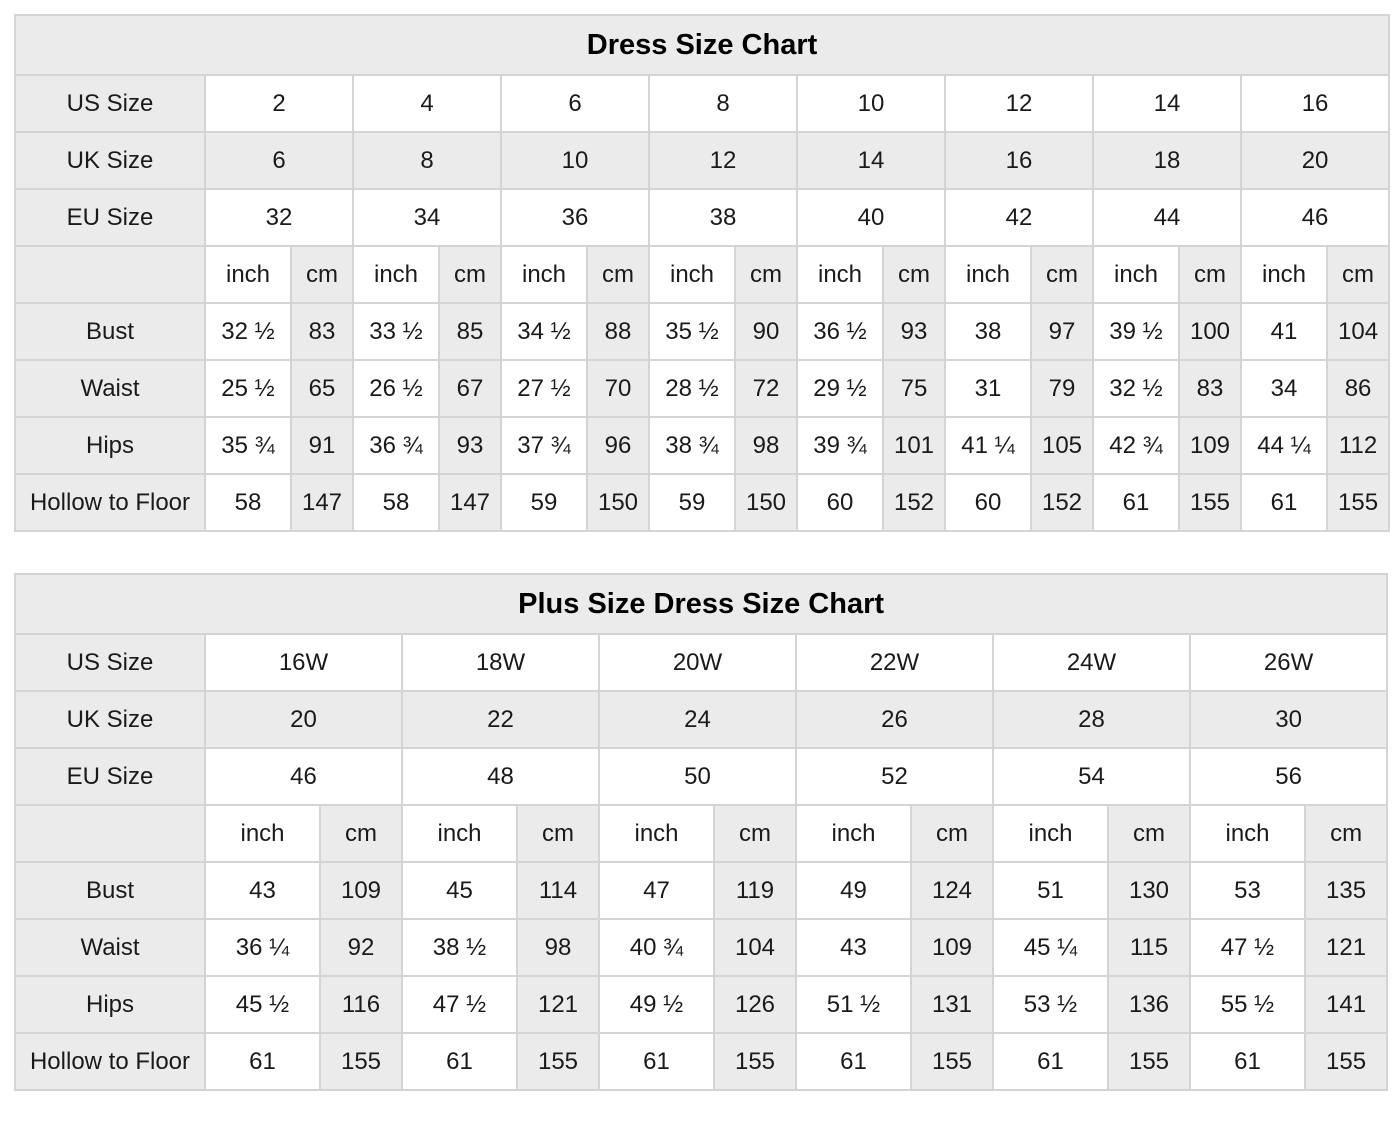  What do you see at coordinates (766, 388) in the screenshot?
I see `measure-cm-cell: 72` at bounding box center [766, 388].